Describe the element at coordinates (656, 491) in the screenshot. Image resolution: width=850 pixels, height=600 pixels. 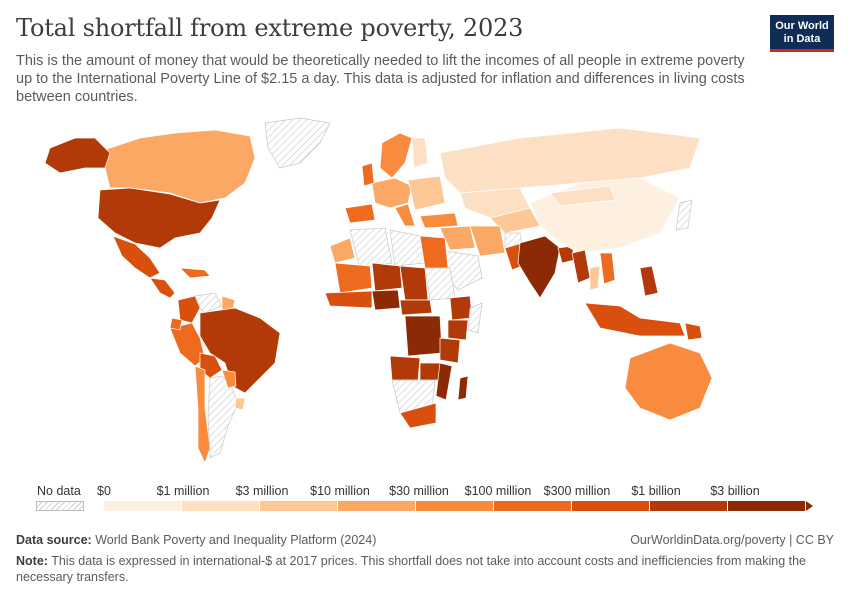
I see `legend-bin-label-7: $1 billion` at that location.